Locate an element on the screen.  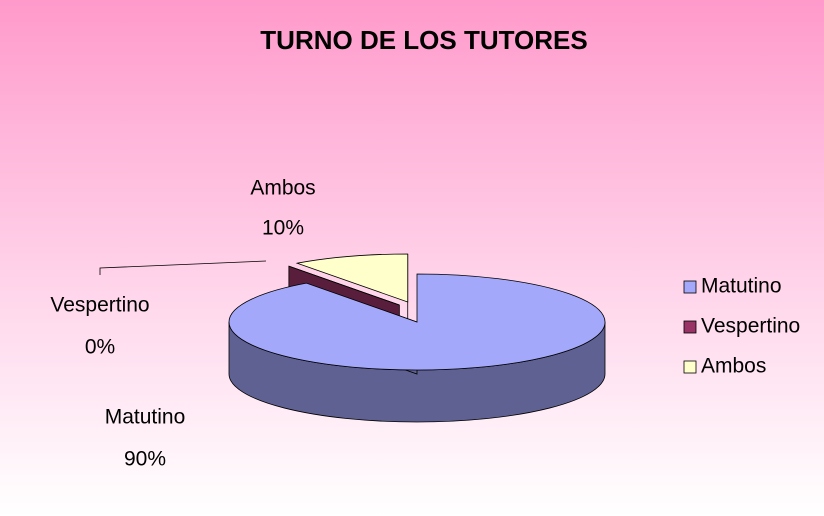
data-label-value: 90% is located at coordinates (145, 459).